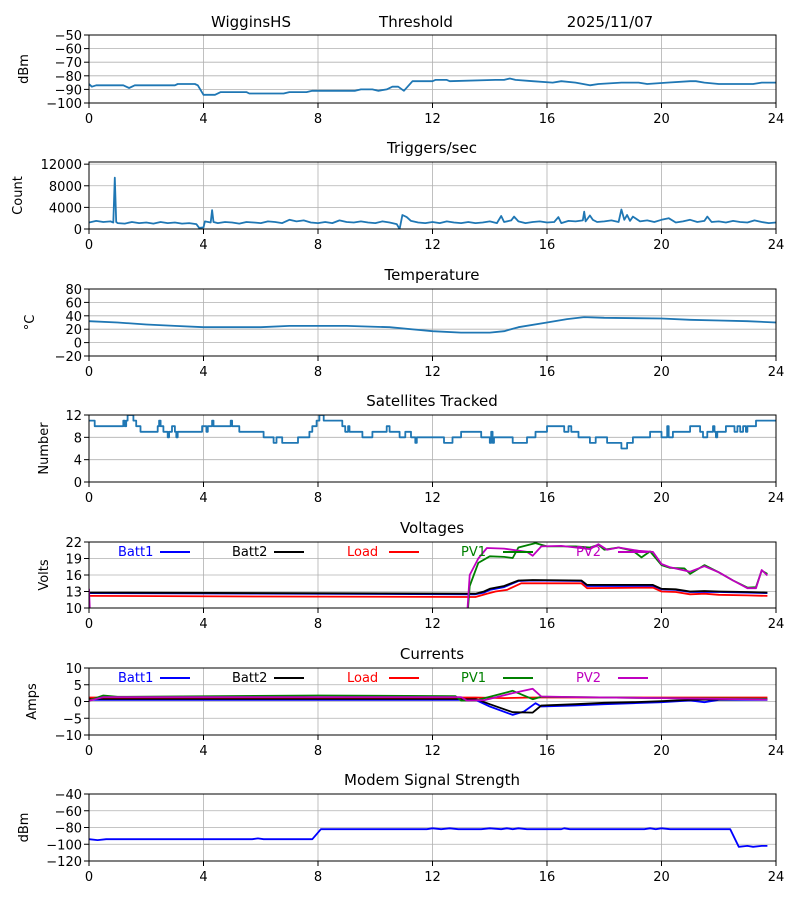  Describe the element at coordinates (65, 187) in the screenshot. I see `triggers-ytick-label: 8000` at that location.